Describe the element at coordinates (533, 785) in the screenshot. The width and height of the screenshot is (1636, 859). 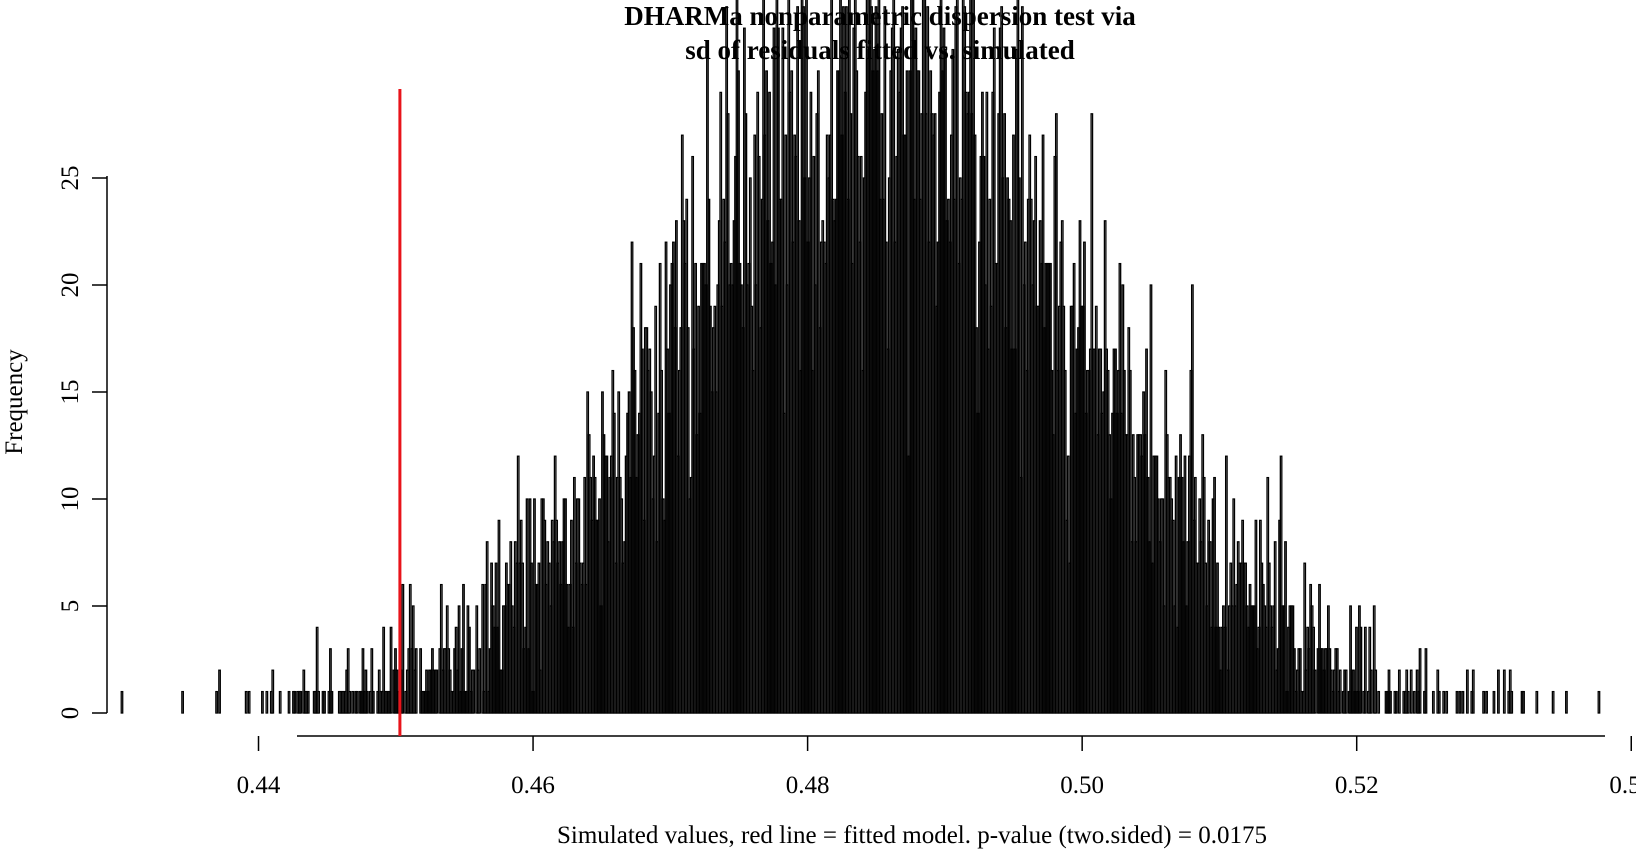
I see `x-tick-label: 0.46` at that location.